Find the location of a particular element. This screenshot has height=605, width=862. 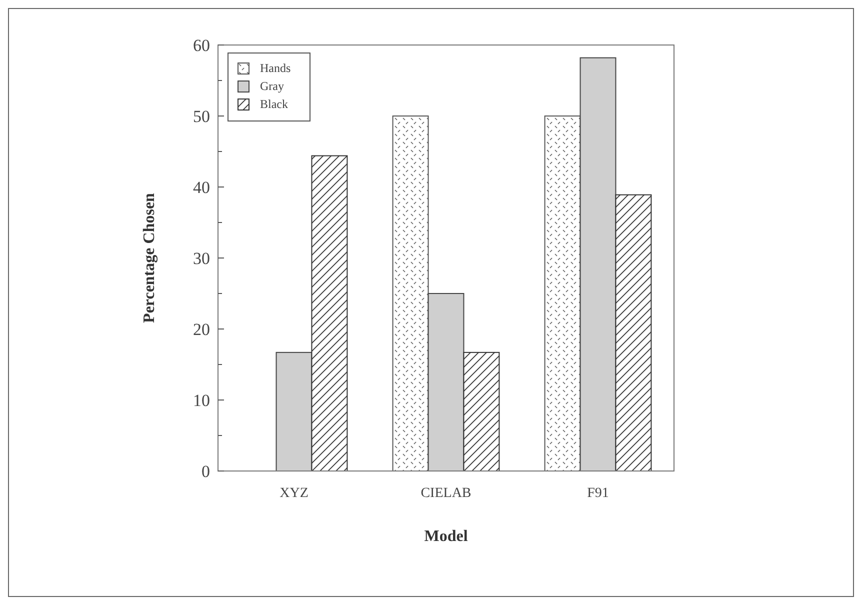

x-tick-label: XYZ is located at coordinates (294, 493).